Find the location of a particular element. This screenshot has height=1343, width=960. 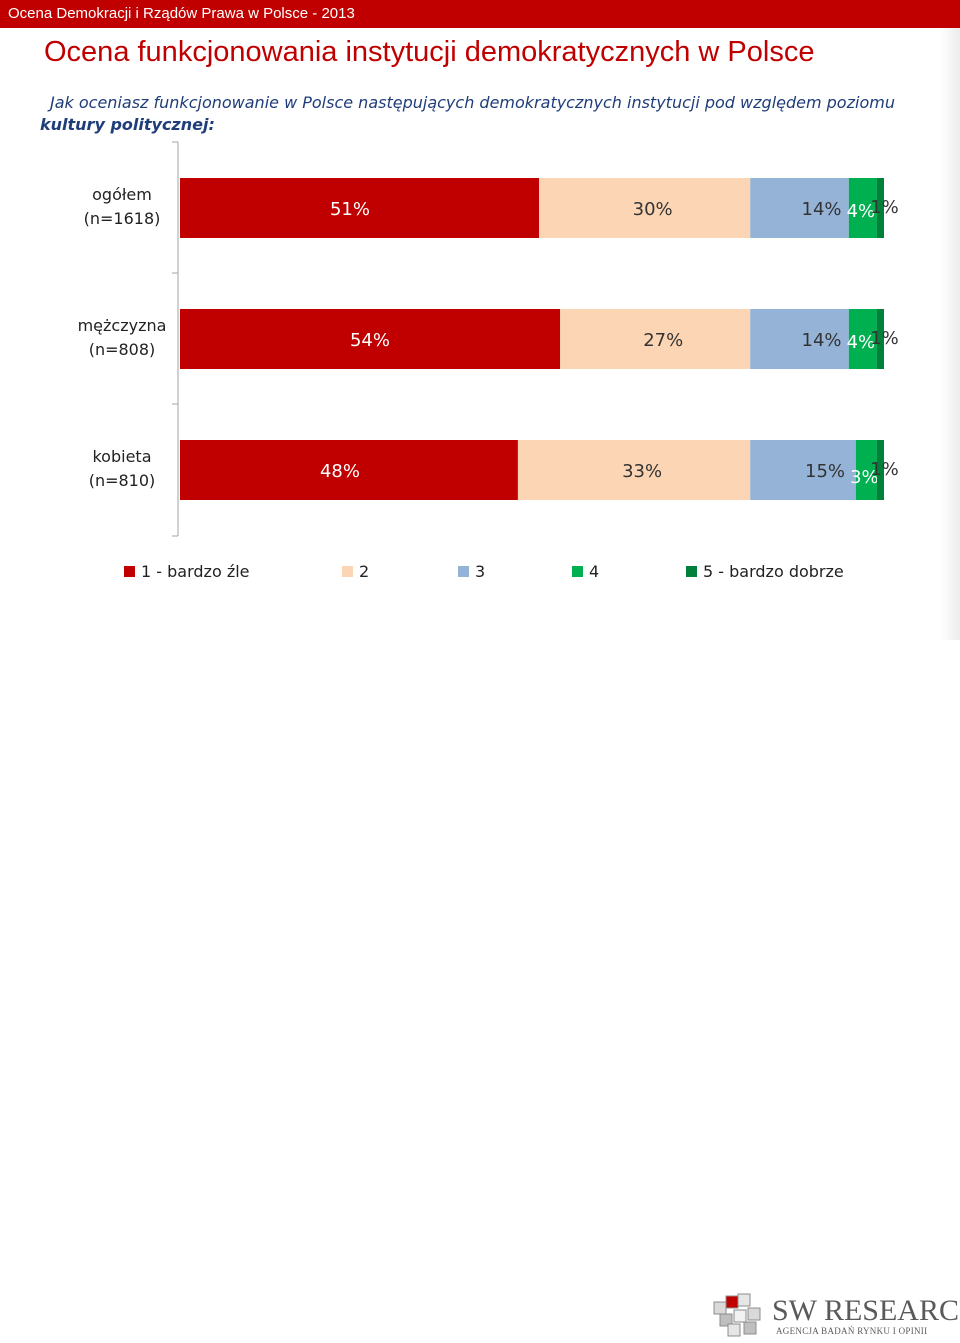

data-label: 48% is located at coordinates (340, 471).